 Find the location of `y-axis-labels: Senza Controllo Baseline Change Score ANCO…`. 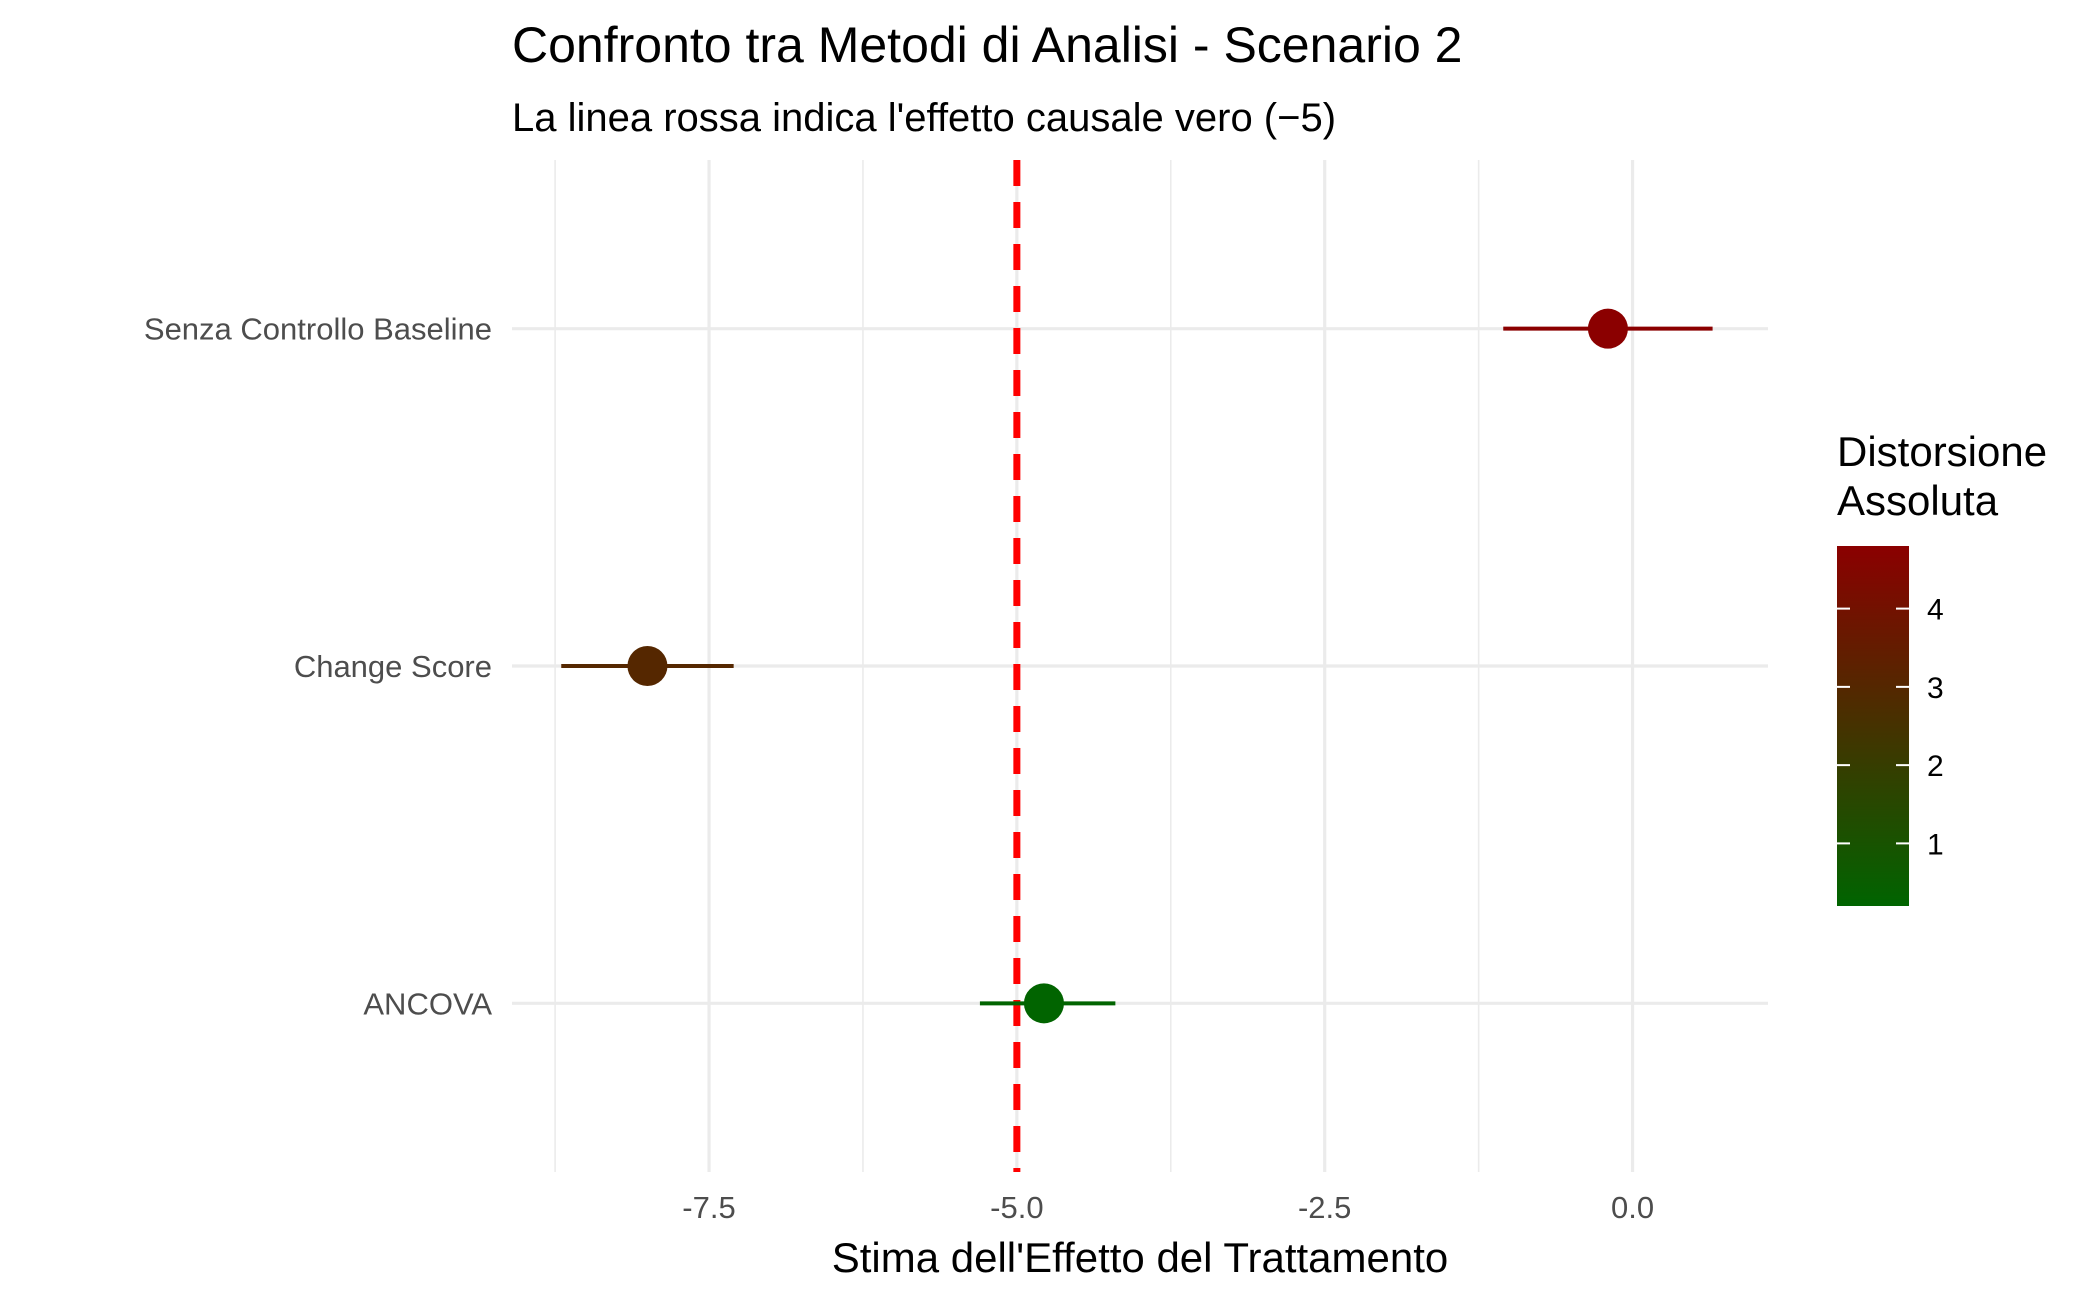

y-axis-labels: Senza Controllo Baseline Change Score ANCO… is located at coordinates (318, 667).